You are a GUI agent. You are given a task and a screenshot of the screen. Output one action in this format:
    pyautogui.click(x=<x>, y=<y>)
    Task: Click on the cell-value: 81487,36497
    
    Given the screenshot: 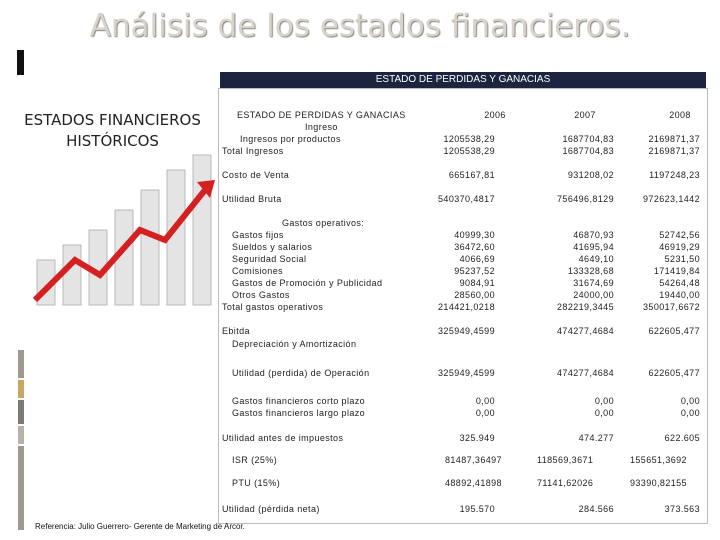 What is the action you would take?
    pyautogui.click(x=473, y=460)
    